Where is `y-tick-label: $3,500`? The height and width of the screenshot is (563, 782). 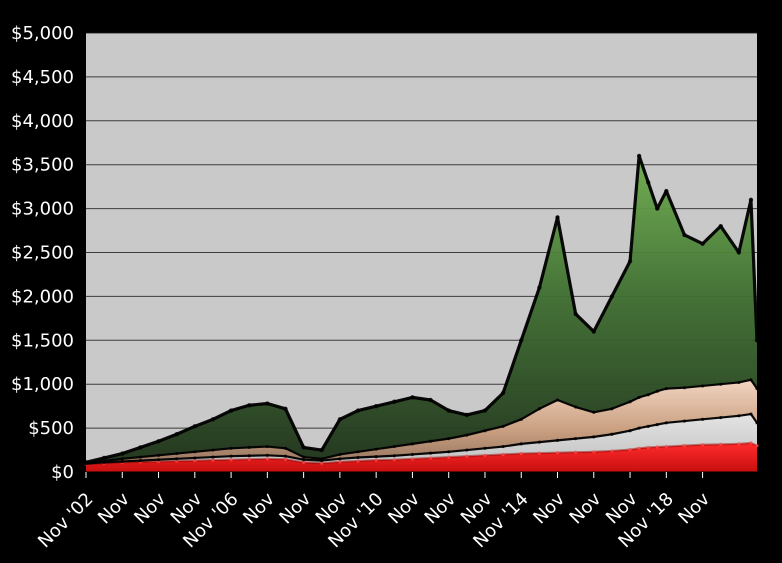
y-tick-label: $3,500 is located at coordinates (42, 165).